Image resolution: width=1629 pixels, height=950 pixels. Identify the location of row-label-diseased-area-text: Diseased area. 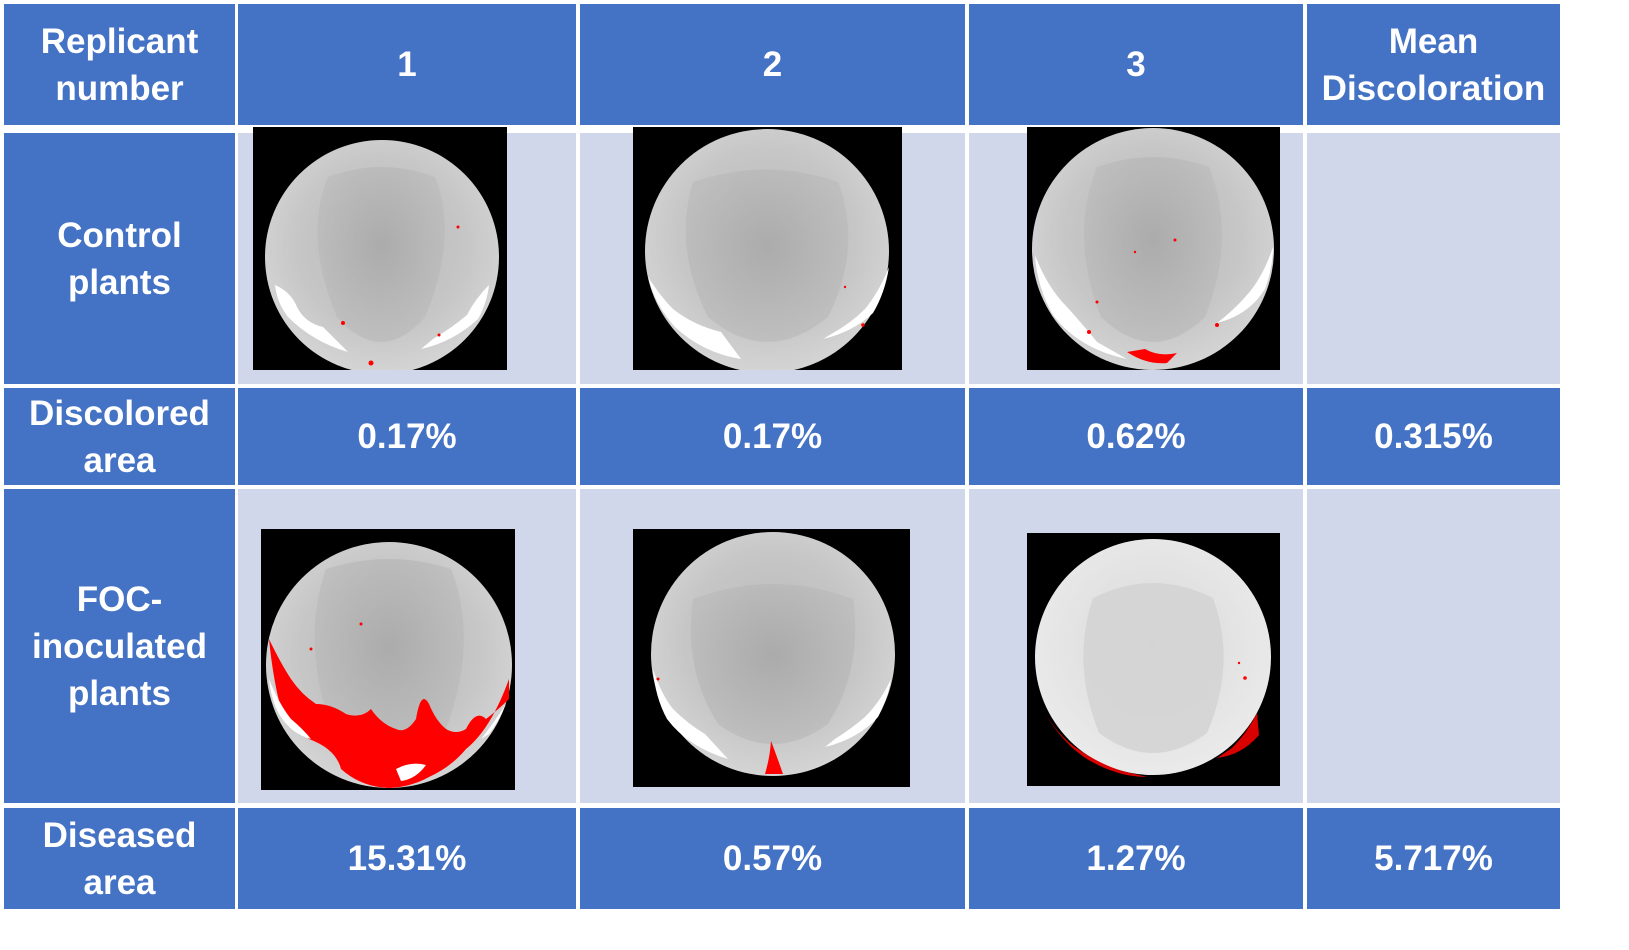
(119, 858).